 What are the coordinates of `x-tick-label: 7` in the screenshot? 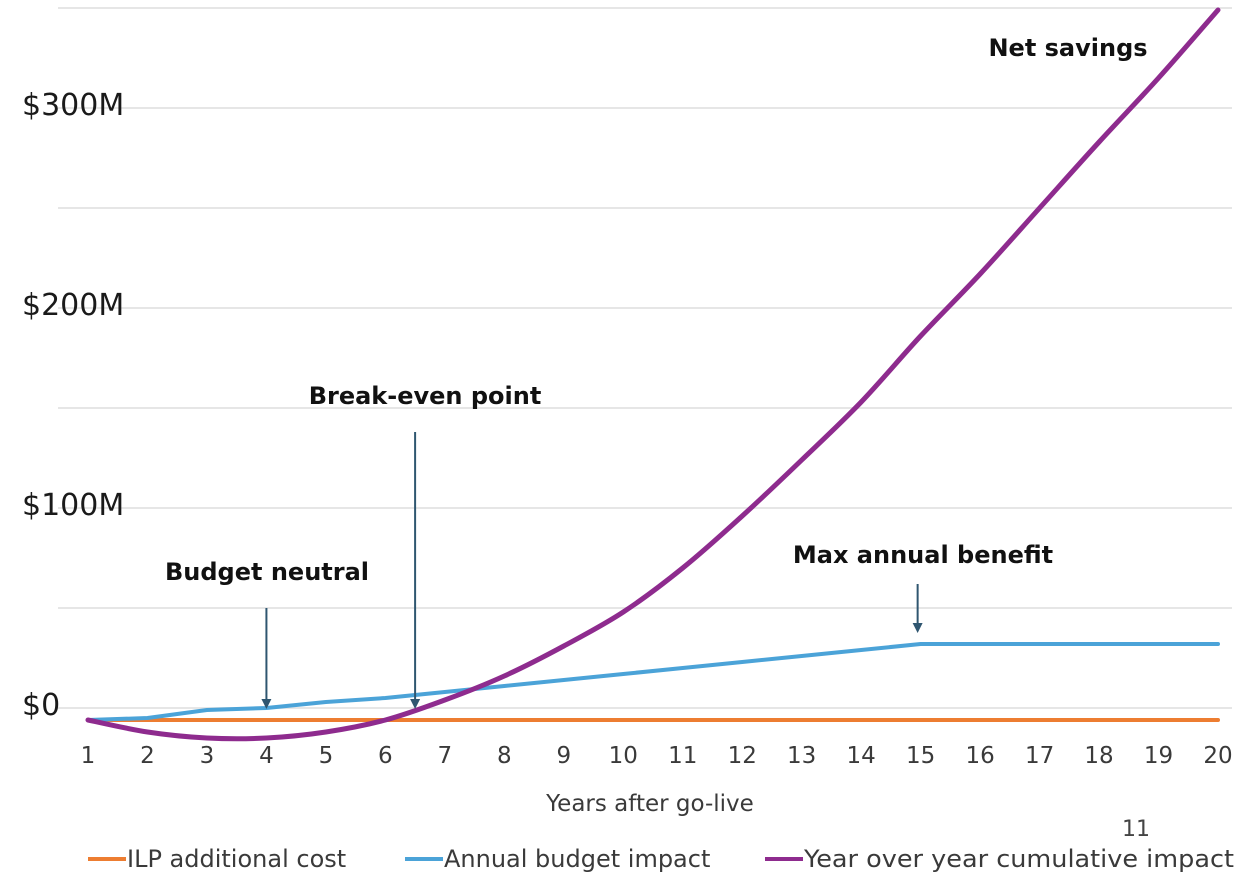 It's located at (445, 756).